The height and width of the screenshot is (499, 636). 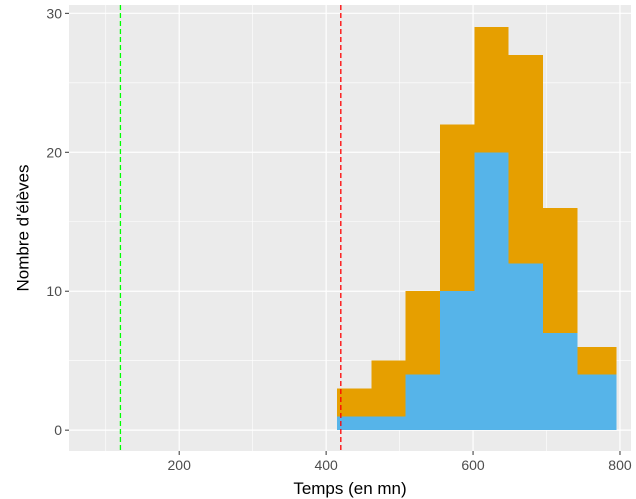 What do you see at coordinates (180, 465) in the screenshot?
I see `x-tick-label: 200` at bounding box center [180, 465].